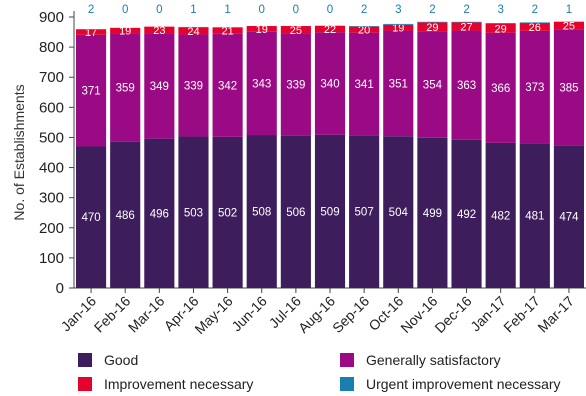  What do you see at coordinates (364, 213) in the screenshot?
I see `data-label-good: 507` at bounding box center [364, 213].